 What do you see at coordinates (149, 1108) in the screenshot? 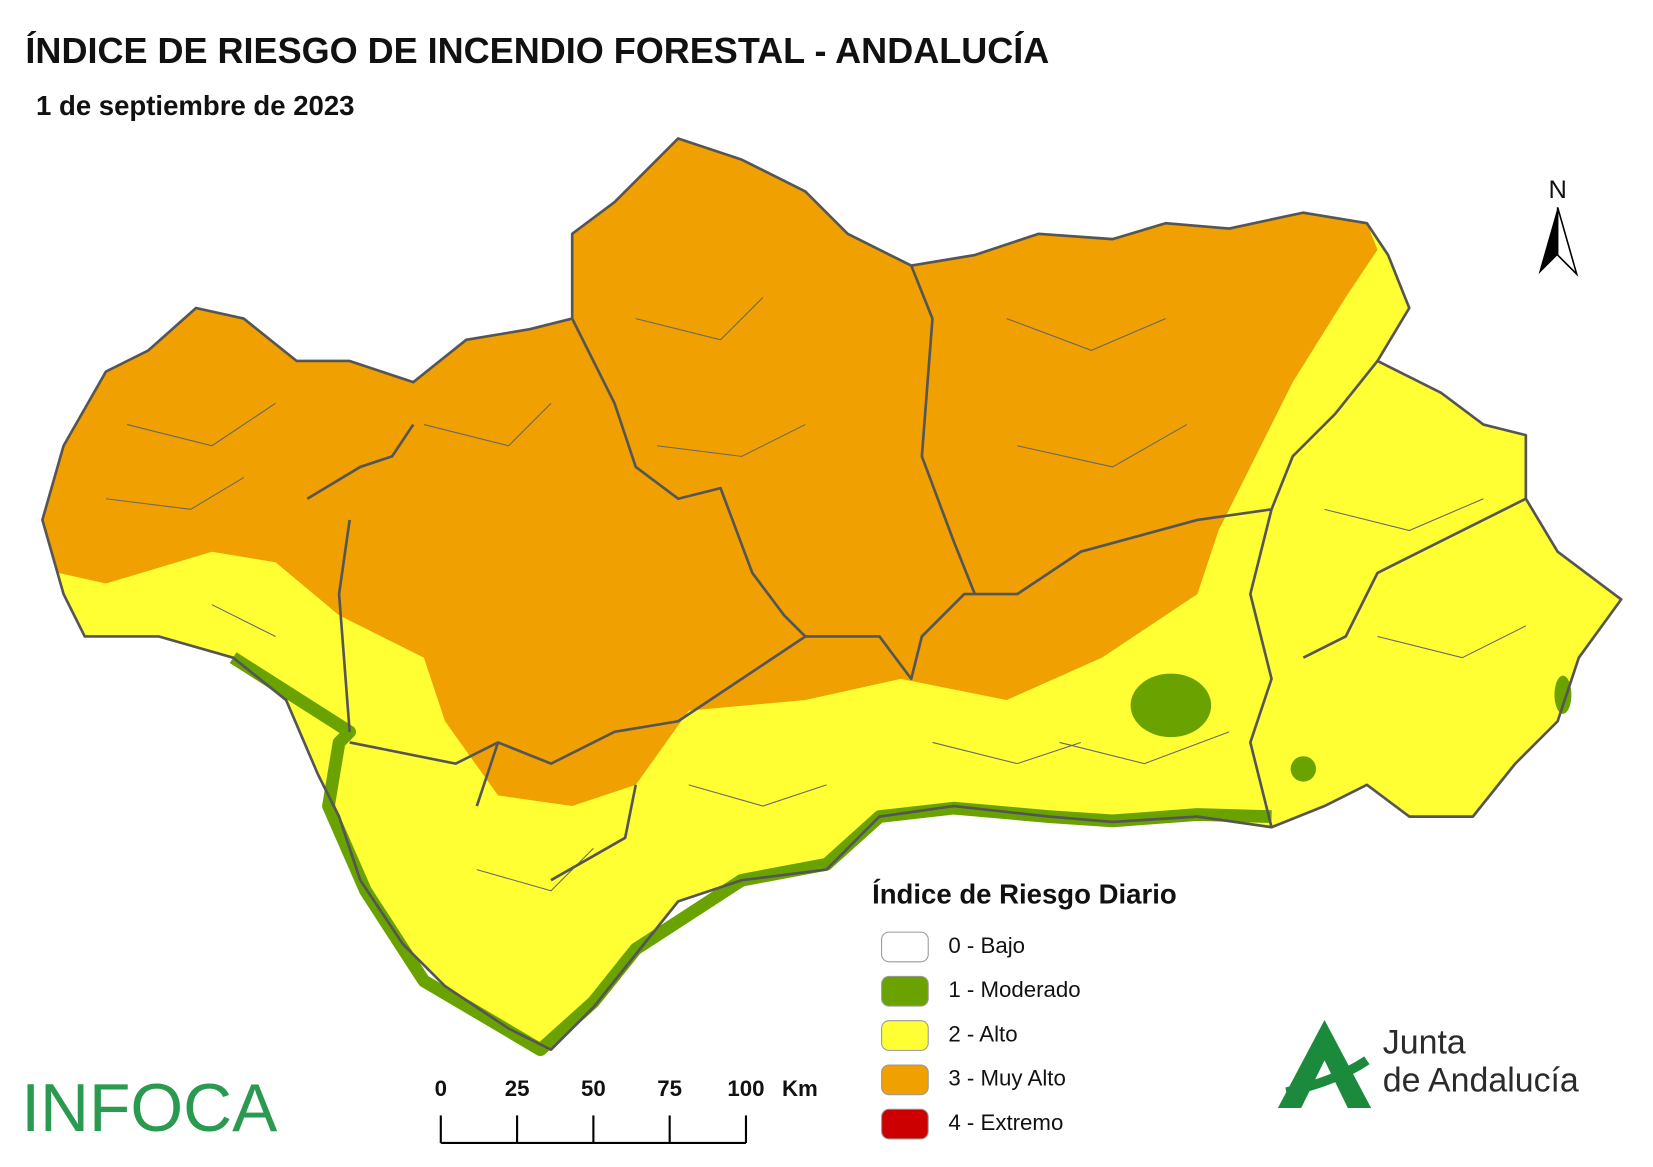
I see `infoca-logo: INFOCA` at bounding box center [149, 1108].